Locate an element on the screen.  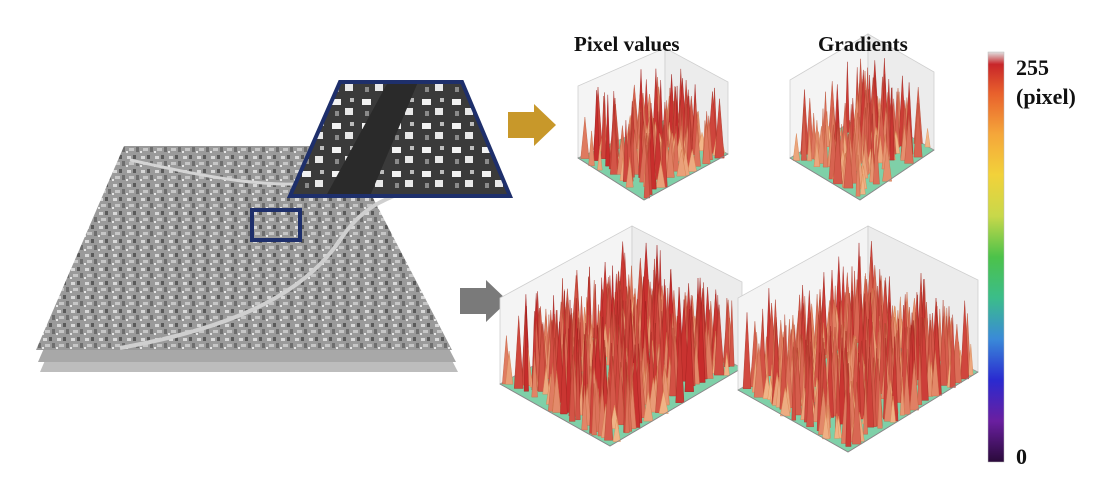
aerial-road is located at coordinates (265, 269).